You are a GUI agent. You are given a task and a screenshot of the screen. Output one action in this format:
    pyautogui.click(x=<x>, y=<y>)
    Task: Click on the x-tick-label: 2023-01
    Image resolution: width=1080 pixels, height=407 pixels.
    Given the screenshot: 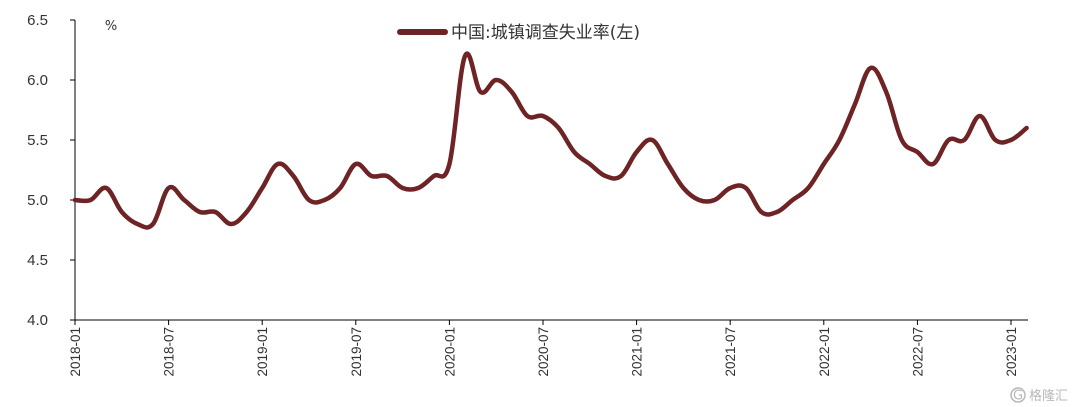 What is the action you would take?
    pyautogui.click(x=1011, y=352)
    